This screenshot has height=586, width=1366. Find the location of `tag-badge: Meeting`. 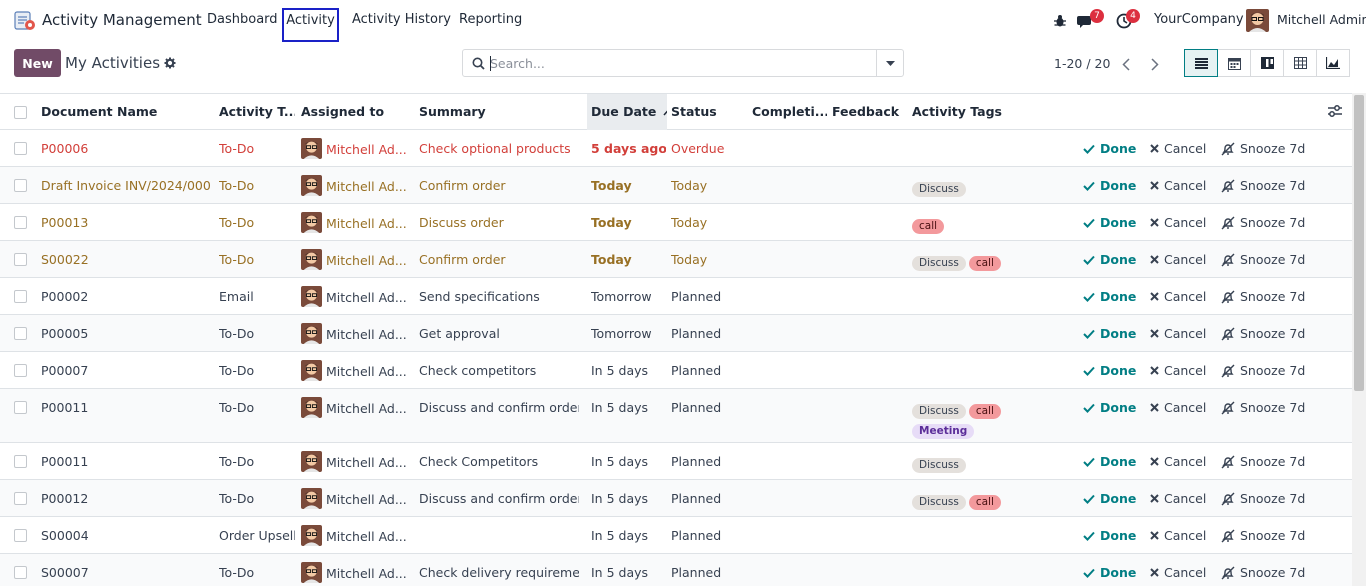

tag-badge: Meeting is located at coordinates (943, 431).